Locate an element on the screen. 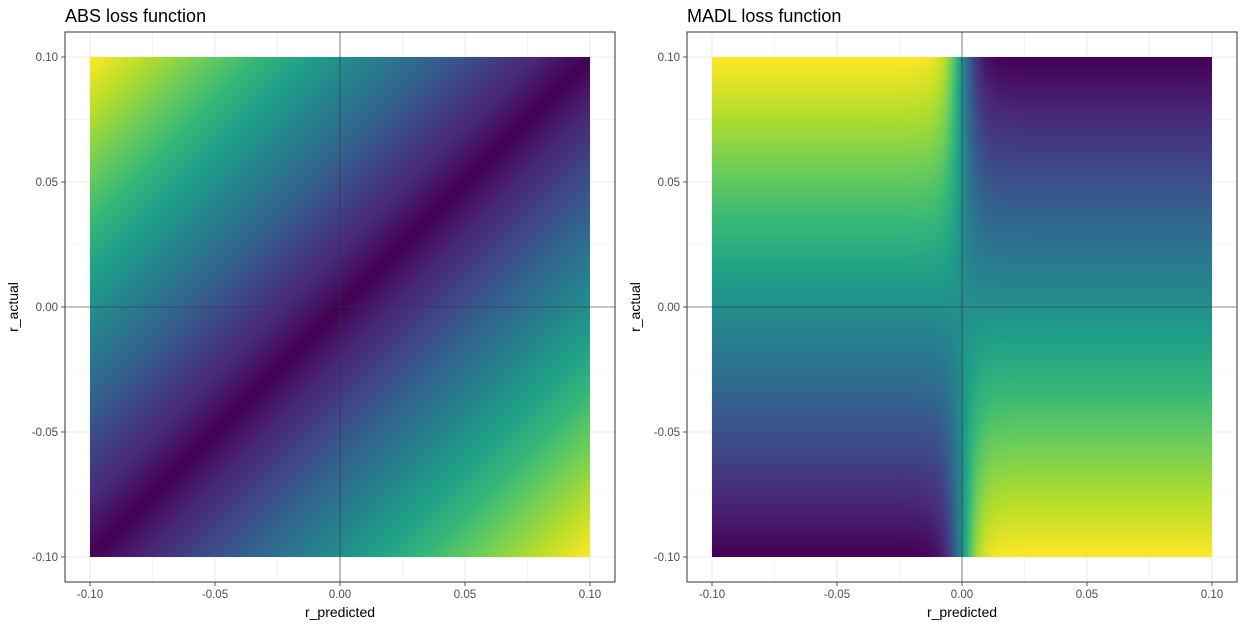  abs-y-axis: -0.10 -0.05 0.00 0.05 0.10 is located at coordinates (48, 308).